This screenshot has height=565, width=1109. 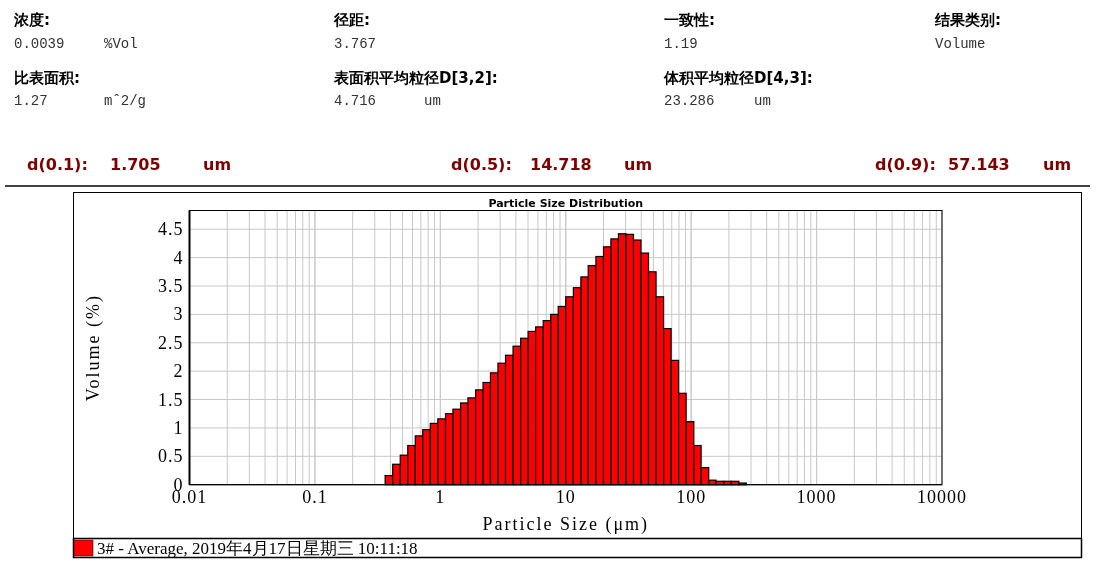 I want to click on x-tick-label: 1, so click(x=440, y=496).